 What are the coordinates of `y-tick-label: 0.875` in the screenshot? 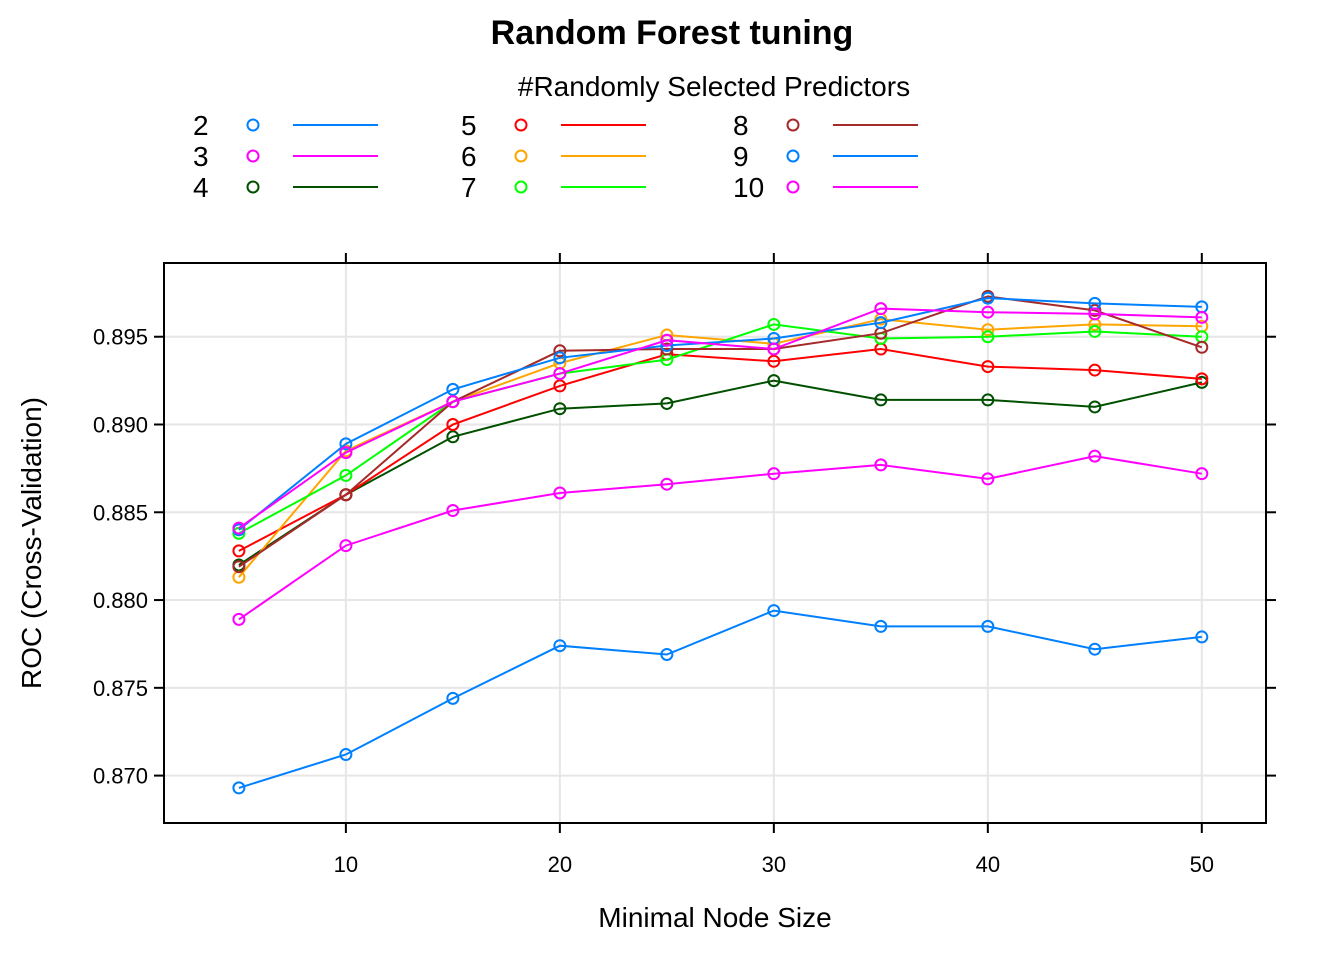 It's located at (120, 688).